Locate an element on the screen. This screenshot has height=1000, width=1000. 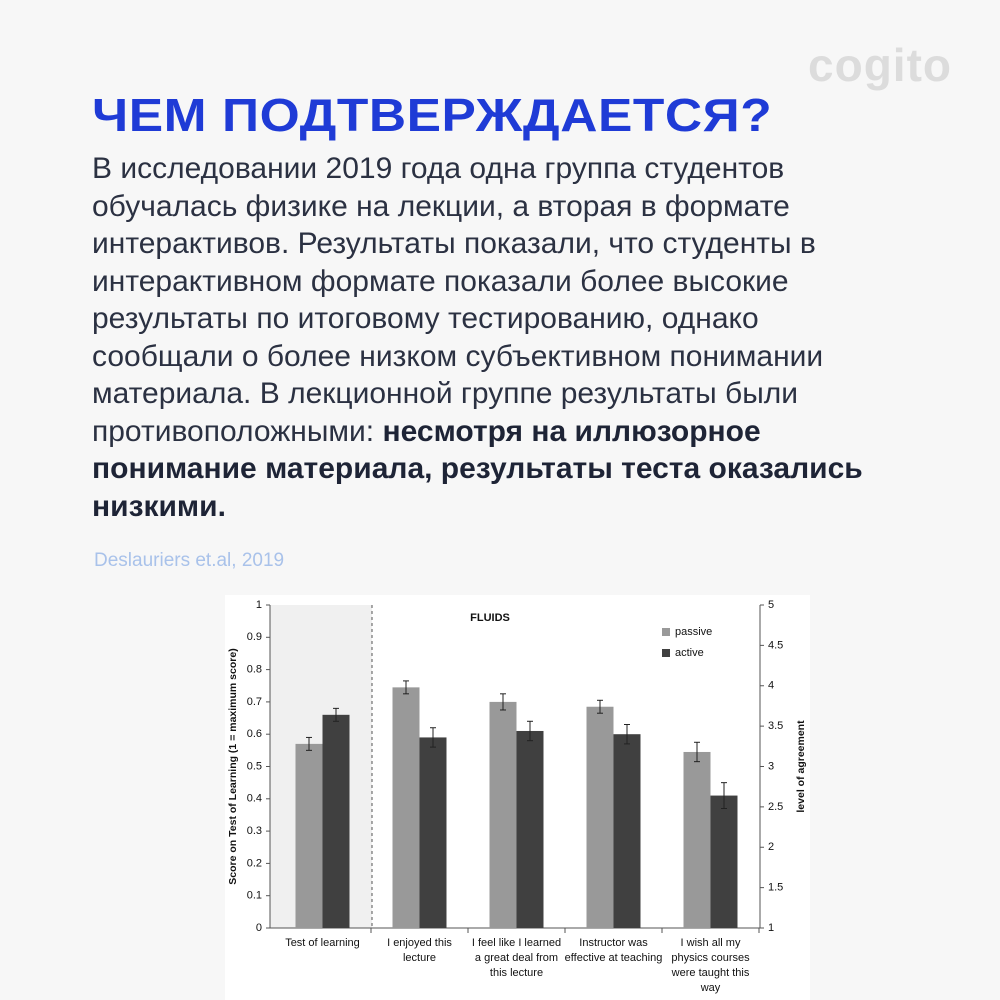
y2-tick-label: 3 is located at coordinates (771, 766).